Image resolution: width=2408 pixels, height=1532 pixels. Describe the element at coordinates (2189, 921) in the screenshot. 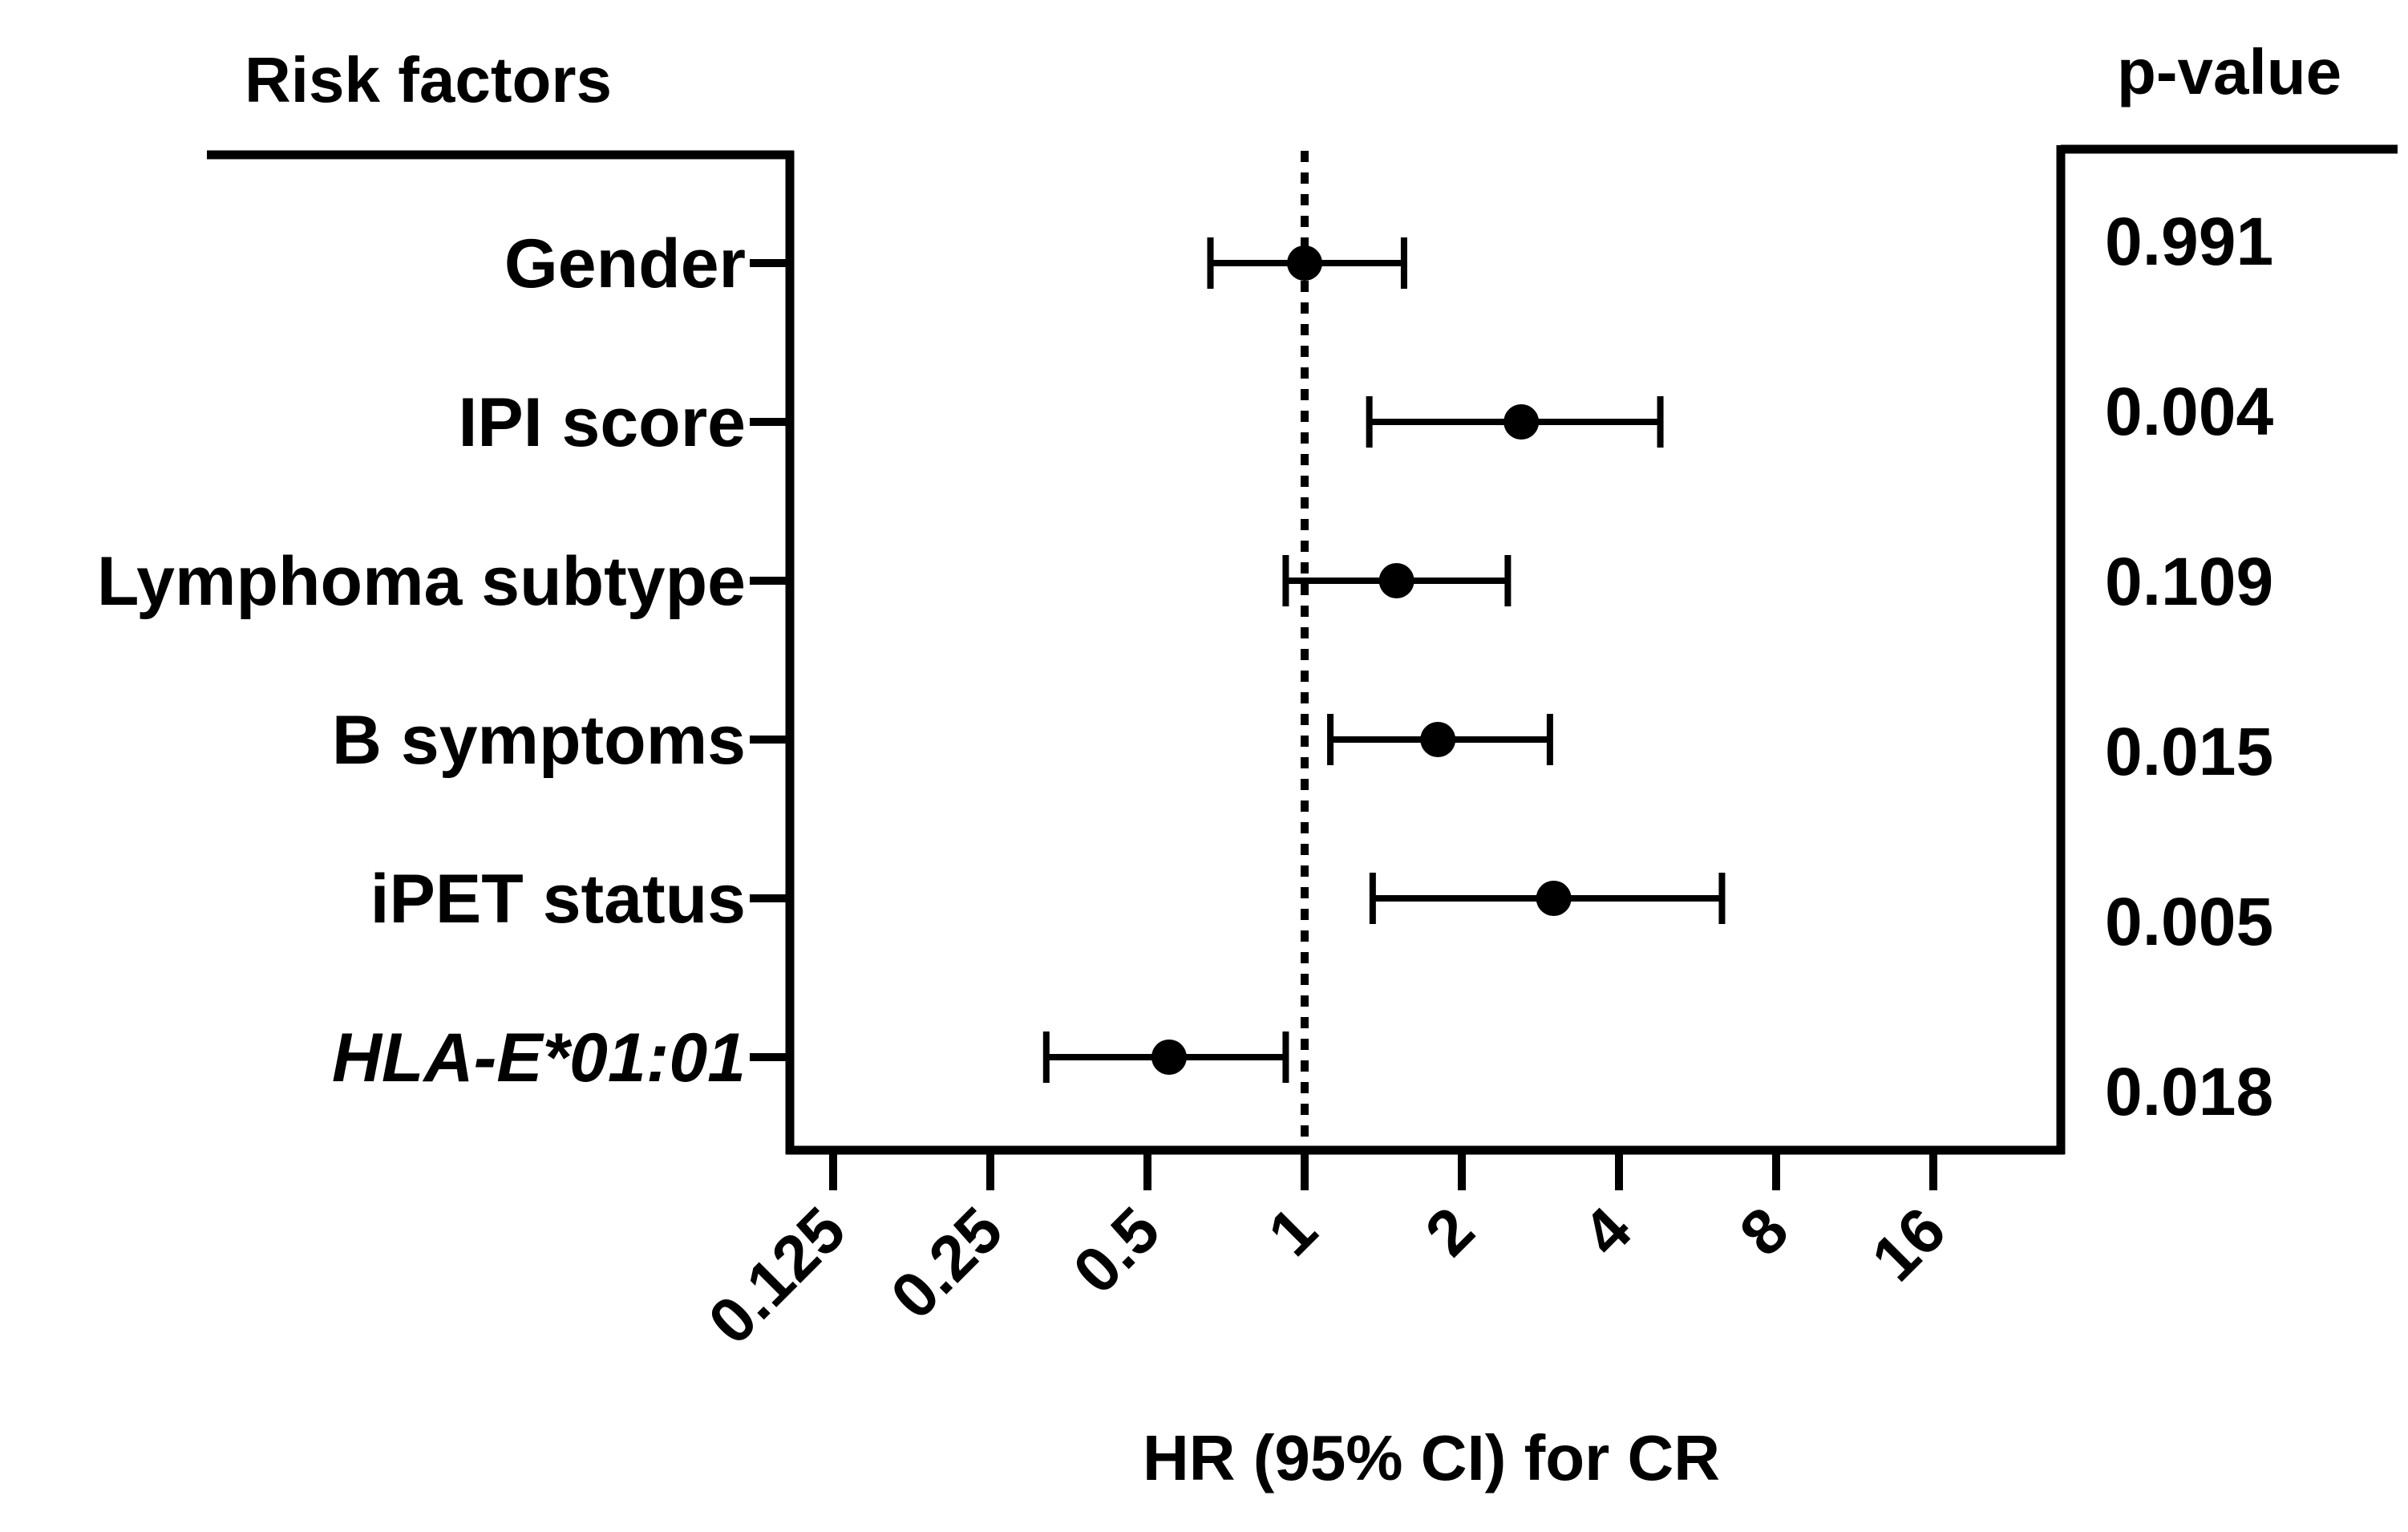

I see `p-value: 0.005` at that location.